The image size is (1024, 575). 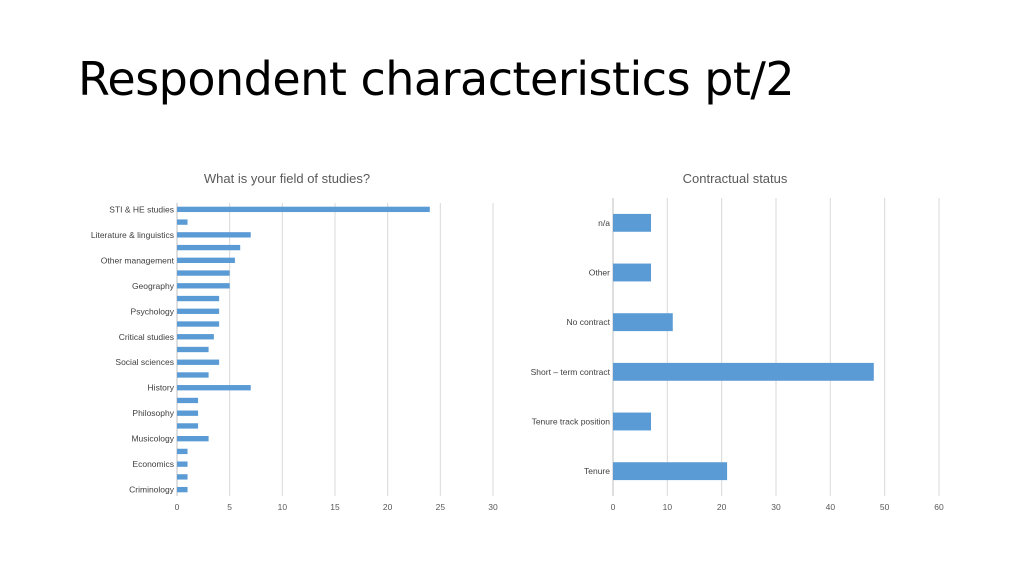 I want to click on chart-title: What is your field of studies?, so click(x=287, y=178).